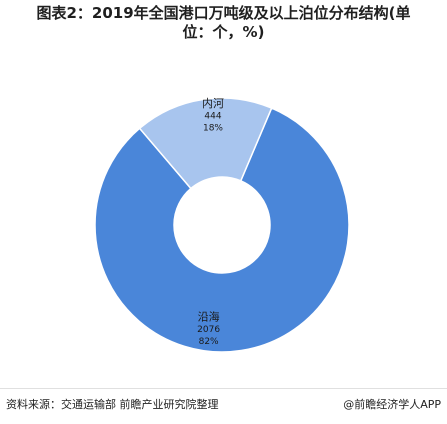 The image size is (447, 424). Describe the element at coordinates (223, 32) in the screenshot. I see `chart-title-line2: 位：个，%)` at that location.